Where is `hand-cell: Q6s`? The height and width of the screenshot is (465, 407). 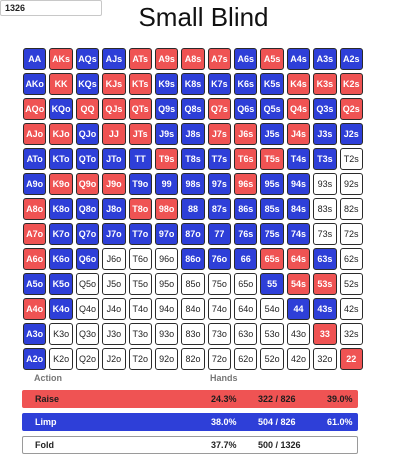
hand-cell: Q6s is located at coordinates (246, 109).